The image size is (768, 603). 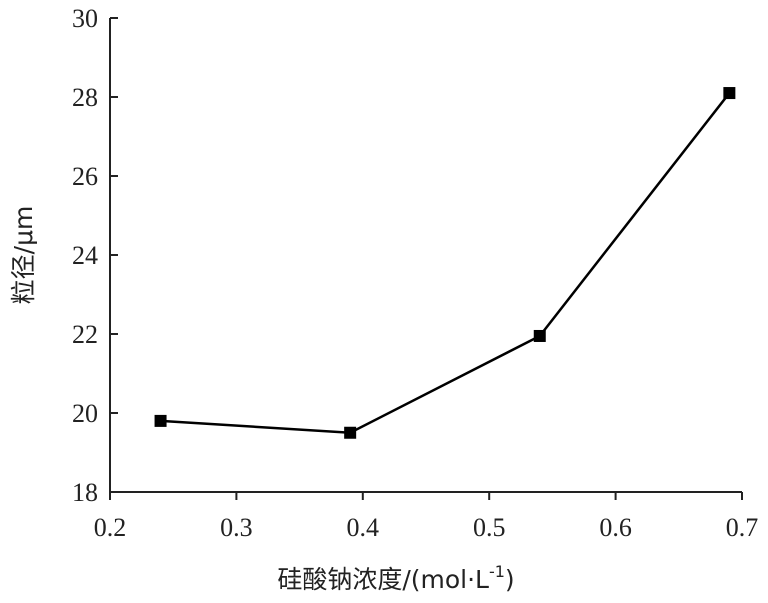 I want to click on x-axis-ticks: 0.2 0.3 0.4 0.5 0.6 0.7, so click(x=426, y=517).